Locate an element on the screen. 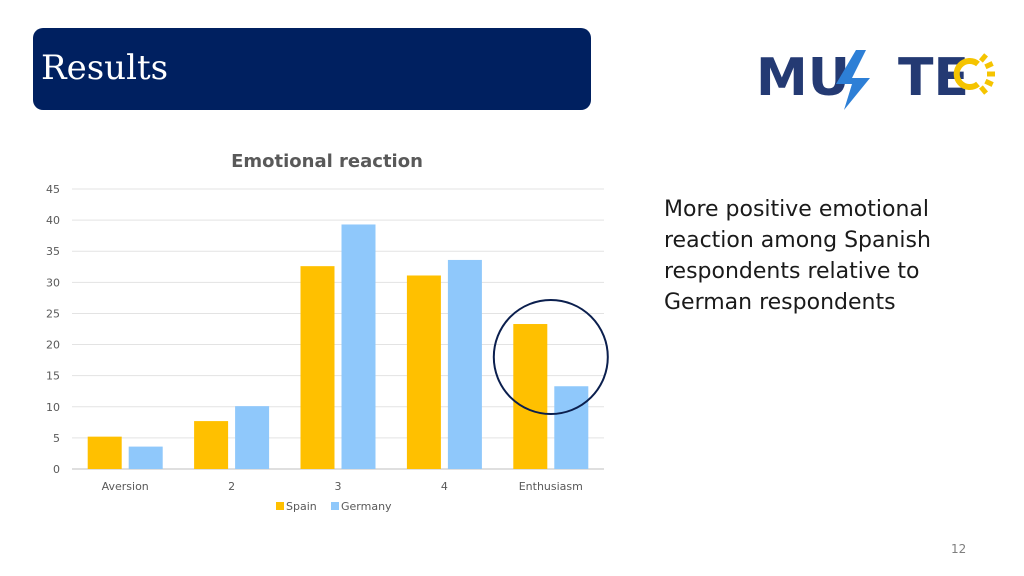  y-tick-label: 0 is located at coordinates (56, 469).